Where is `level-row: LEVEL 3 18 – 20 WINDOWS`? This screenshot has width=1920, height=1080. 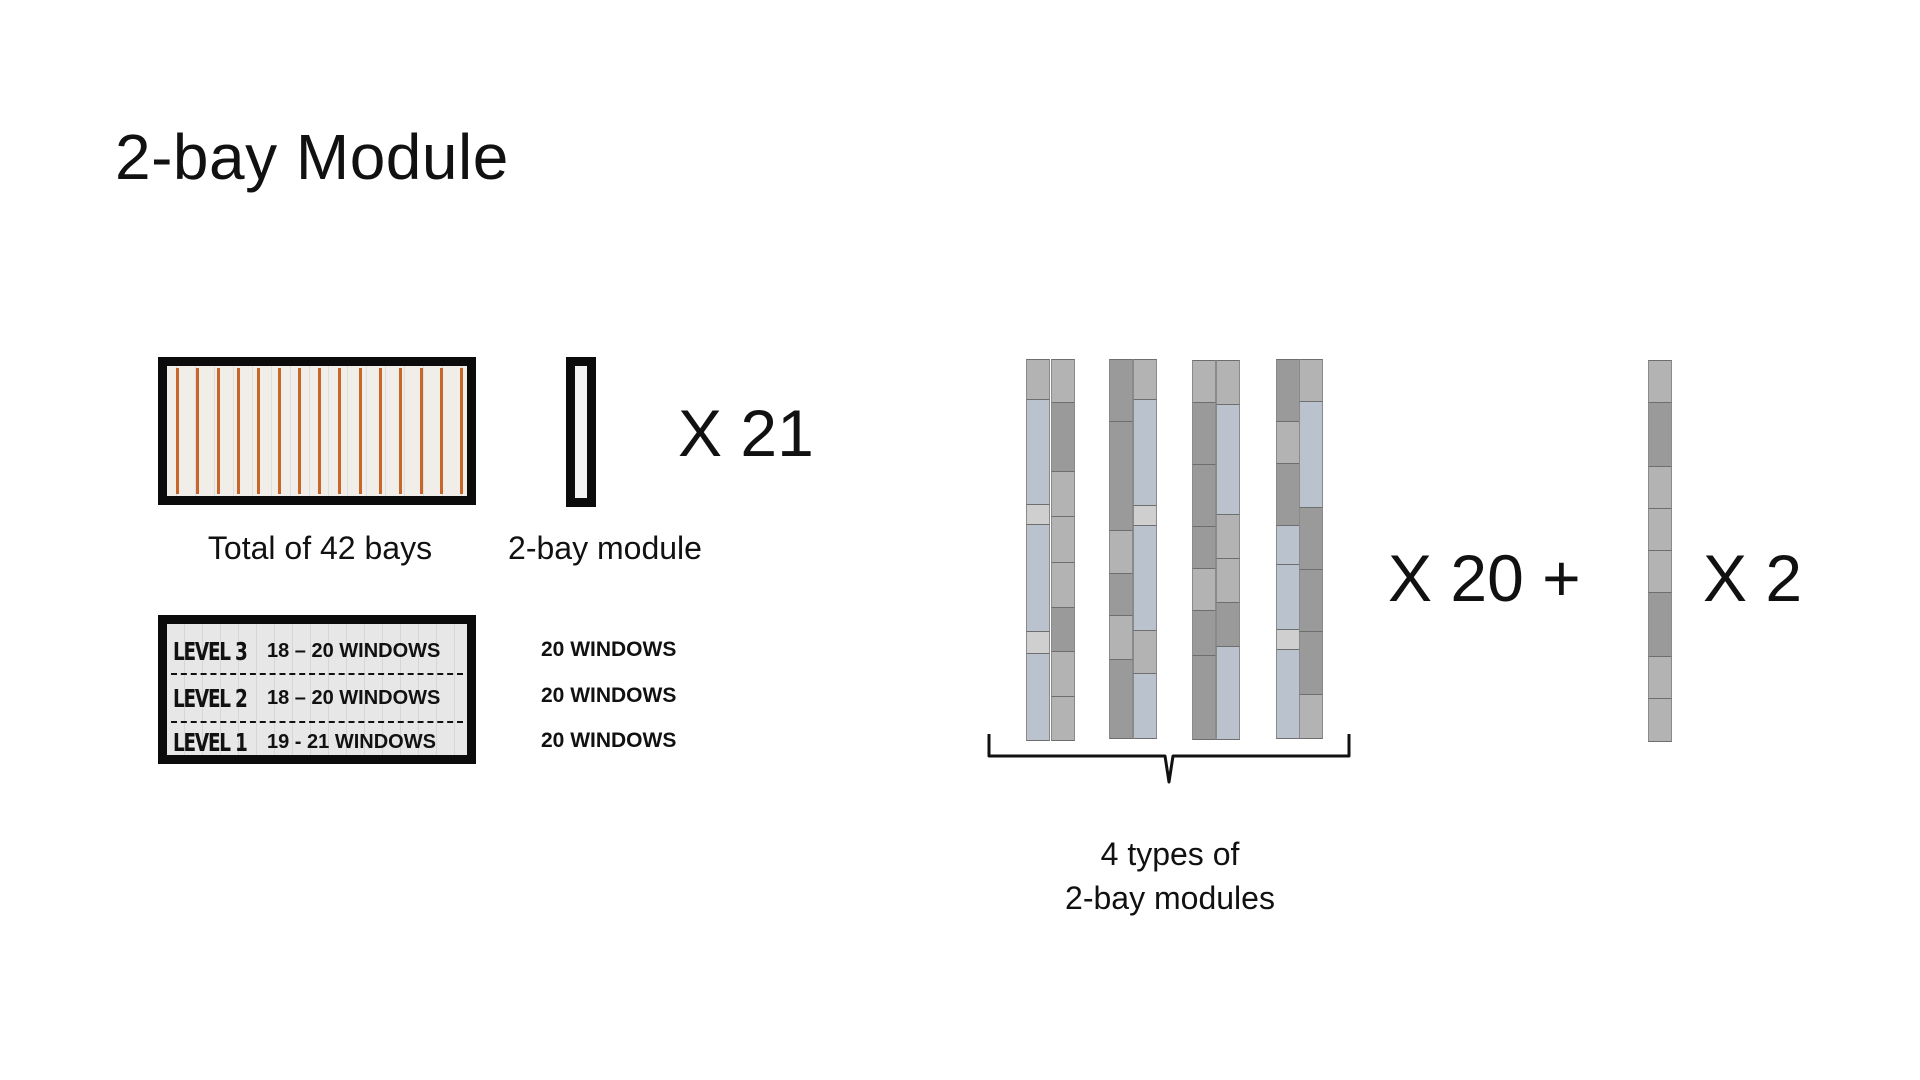 level-row: LEVEL 3 18 – 20 WINDOWS is located at coordinates (317, 651).